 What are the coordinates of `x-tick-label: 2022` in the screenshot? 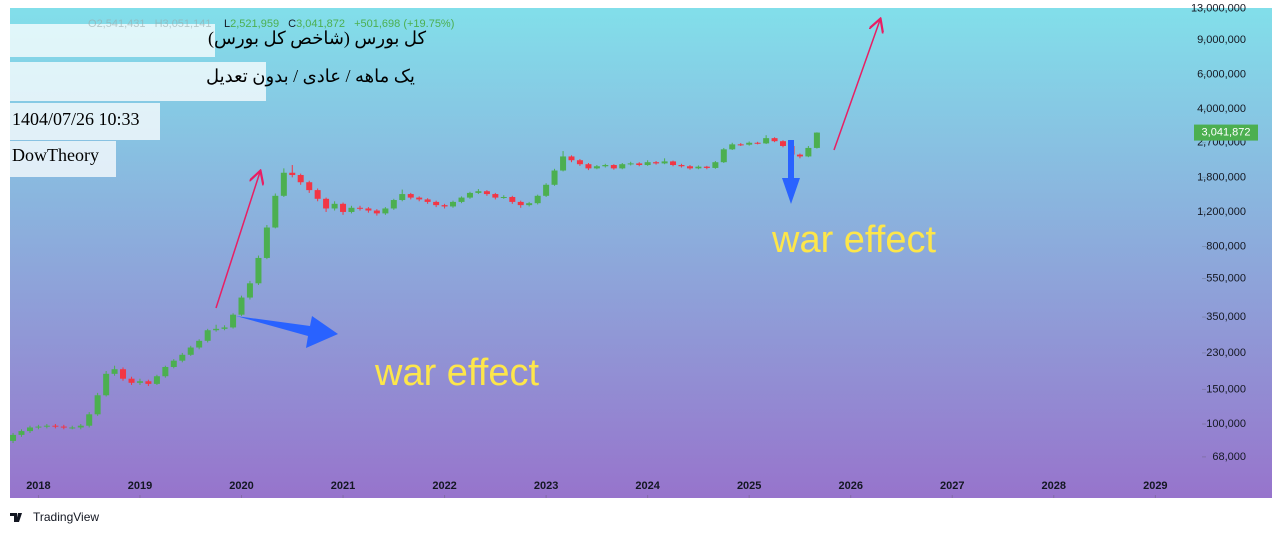 It's located at (444, 486).